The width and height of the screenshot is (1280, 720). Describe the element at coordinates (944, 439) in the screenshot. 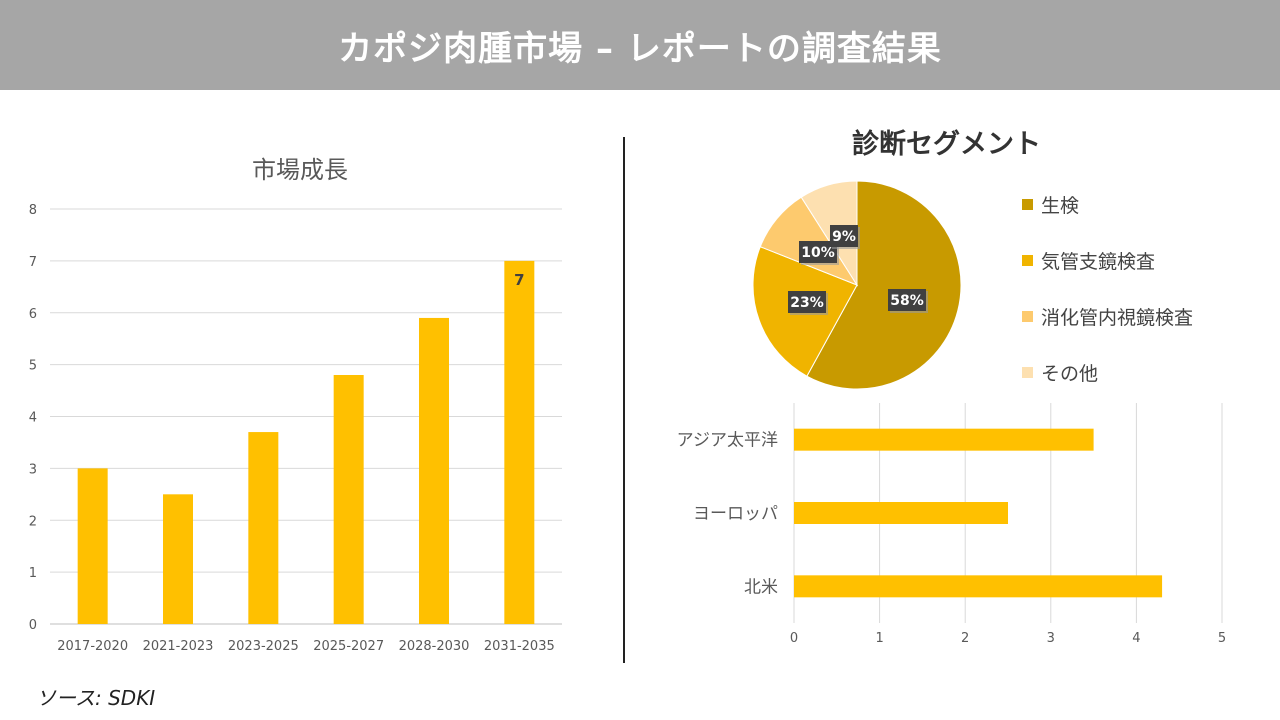

I see `bar-アジア太平洋` at that location.